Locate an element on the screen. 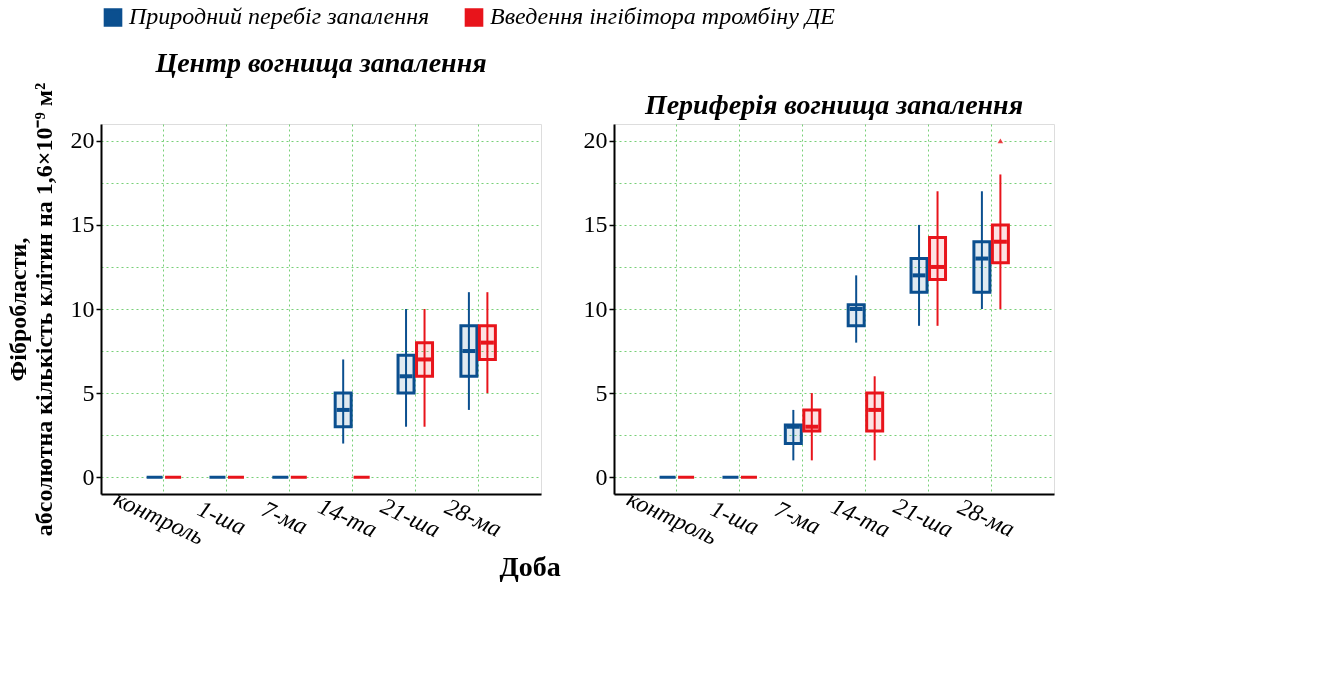 The image size is (1337, 697). legend-label: Введення інгібітора тромбіну ДЕ is located at coordinates (663, 16).